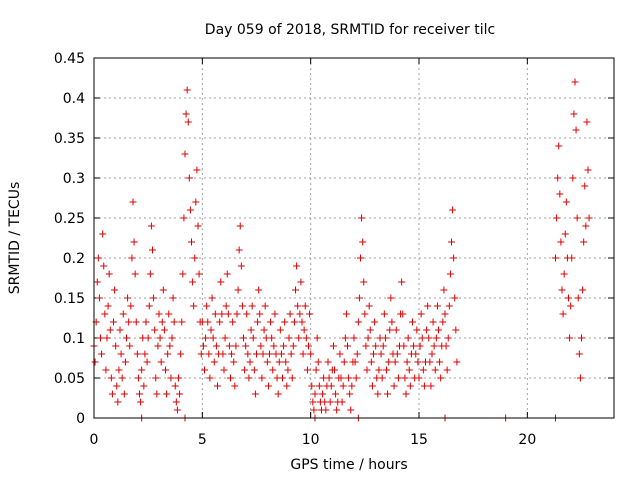 This screenshot has height=480, width=640. Describe the element at coordinates (419, 440) in the screenshot. I see `x-tick-label: 15` at that location.